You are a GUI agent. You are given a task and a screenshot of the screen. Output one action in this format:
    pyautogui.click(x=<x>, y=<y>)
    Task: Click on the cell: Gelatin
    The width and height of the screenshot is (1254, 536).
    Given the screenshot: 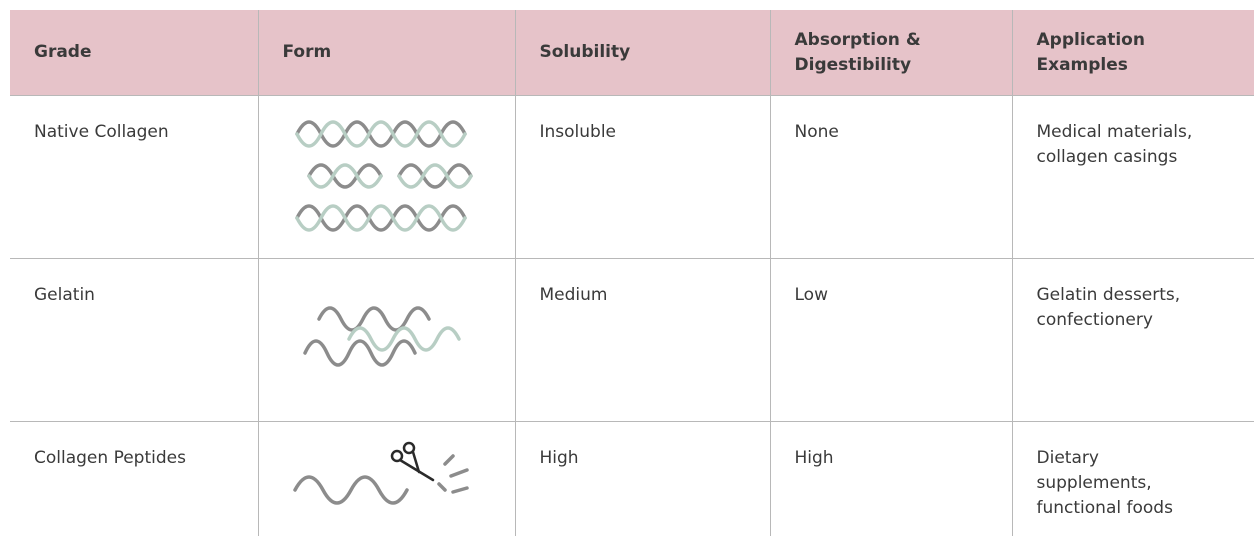 What is the action you would take?
    pyautogui.click(x=134, y=340)
    